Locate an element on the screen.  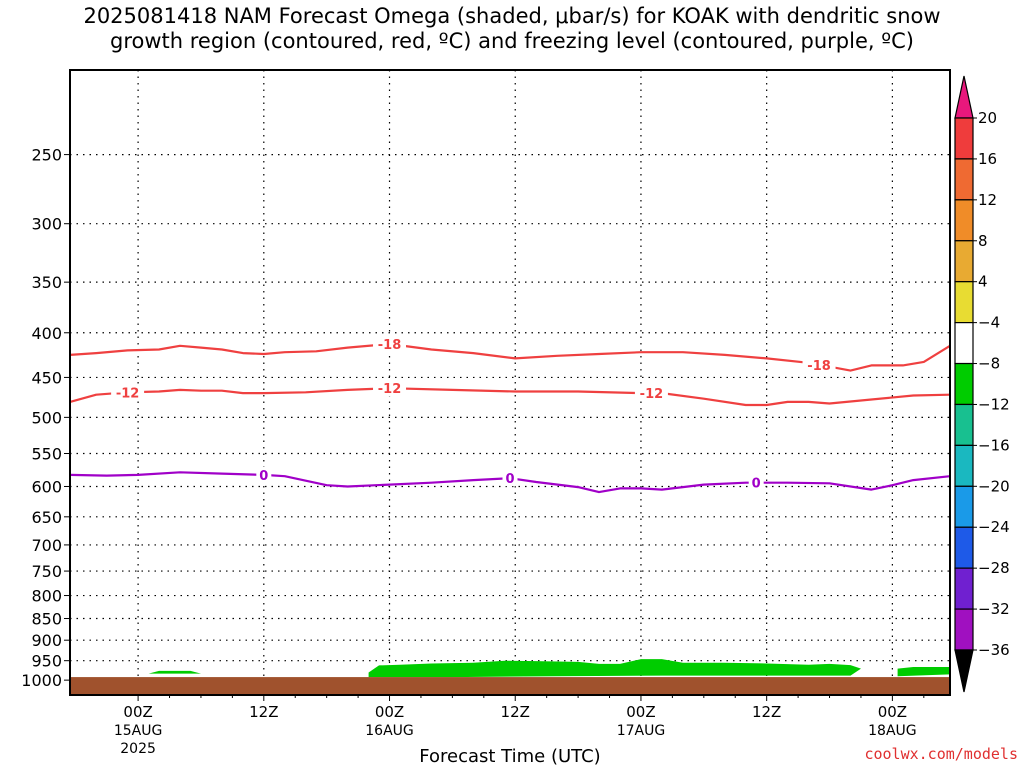
y-tick-label: 650 is located at coordinates (46, 517).